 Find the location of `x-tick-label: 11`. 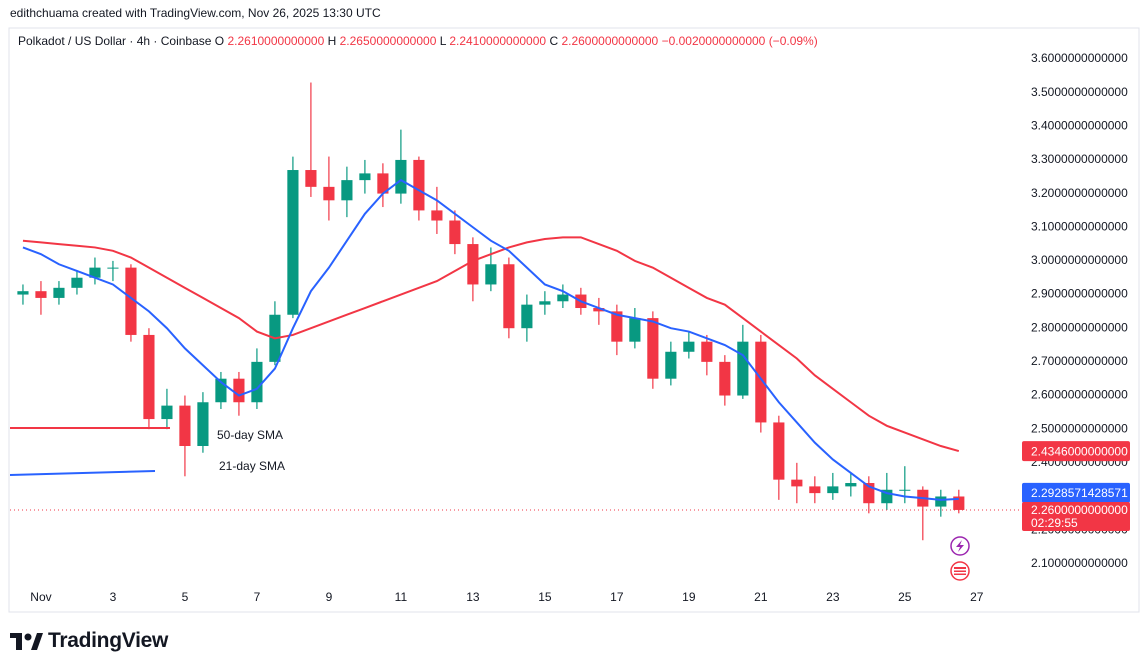

x-tick-label: 11 is located at coordinates (401, 597).